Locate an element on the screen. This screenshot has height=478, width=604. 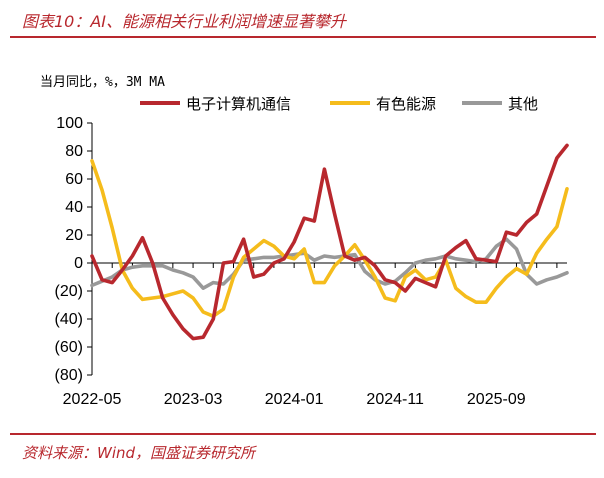
y-tick-label: 80 is located at coordinates (74, 151).